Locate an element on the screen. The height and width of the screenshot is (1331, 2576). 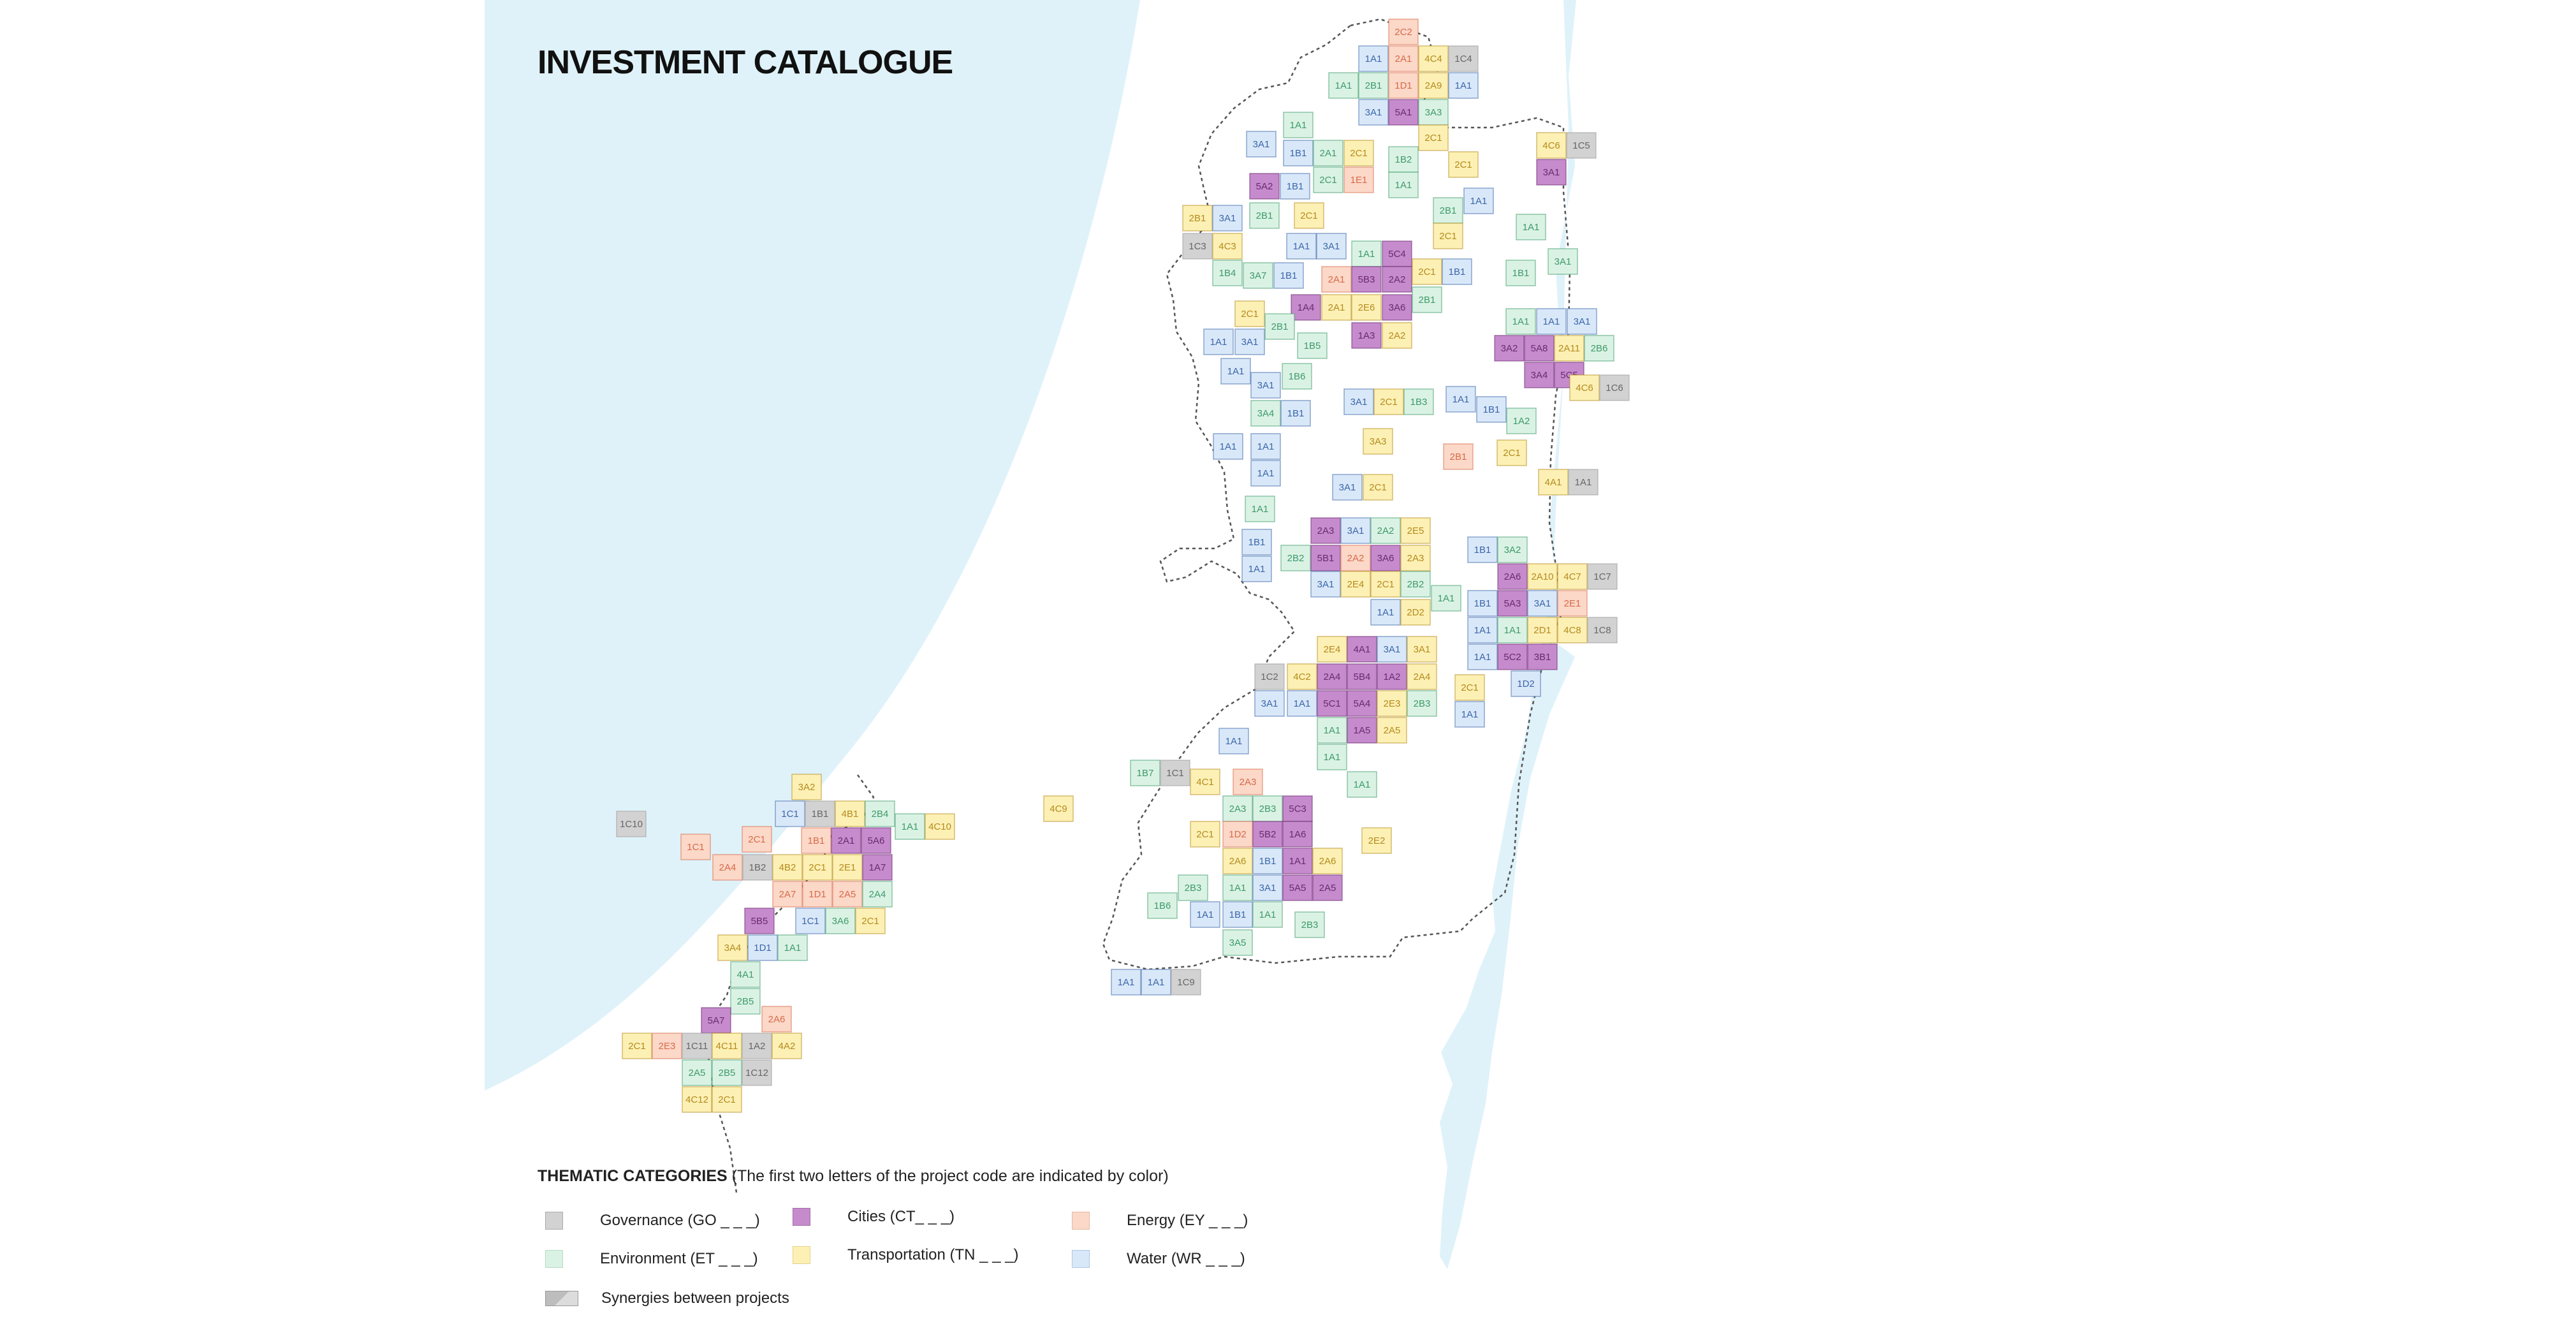
project-code: 2E1 is located at coordinates (848, 868).